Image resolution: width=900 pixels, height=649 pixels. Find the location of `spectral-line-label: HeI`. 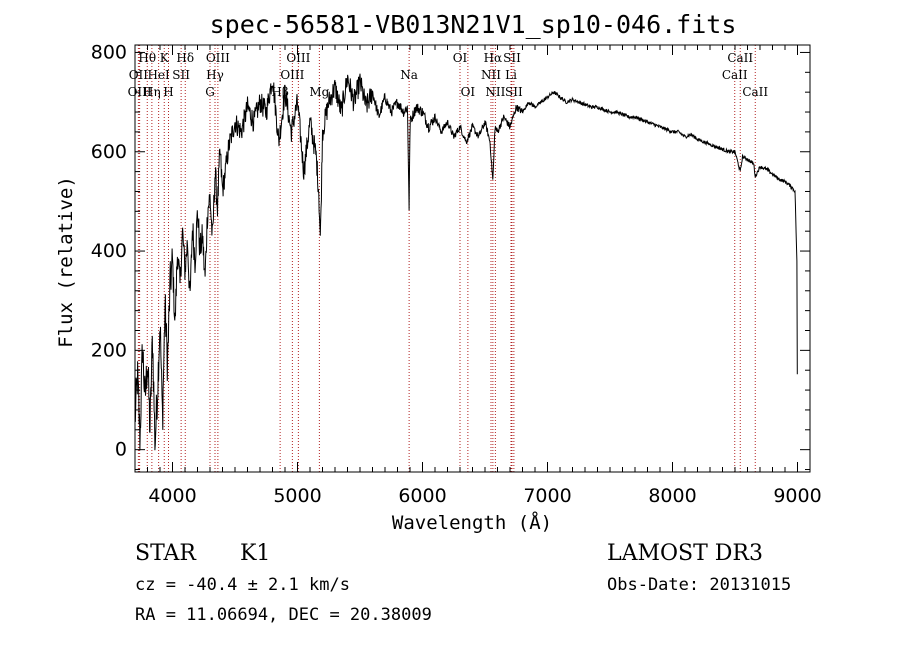

spectral-line-label: HeI is located at coordinates (158, 75).